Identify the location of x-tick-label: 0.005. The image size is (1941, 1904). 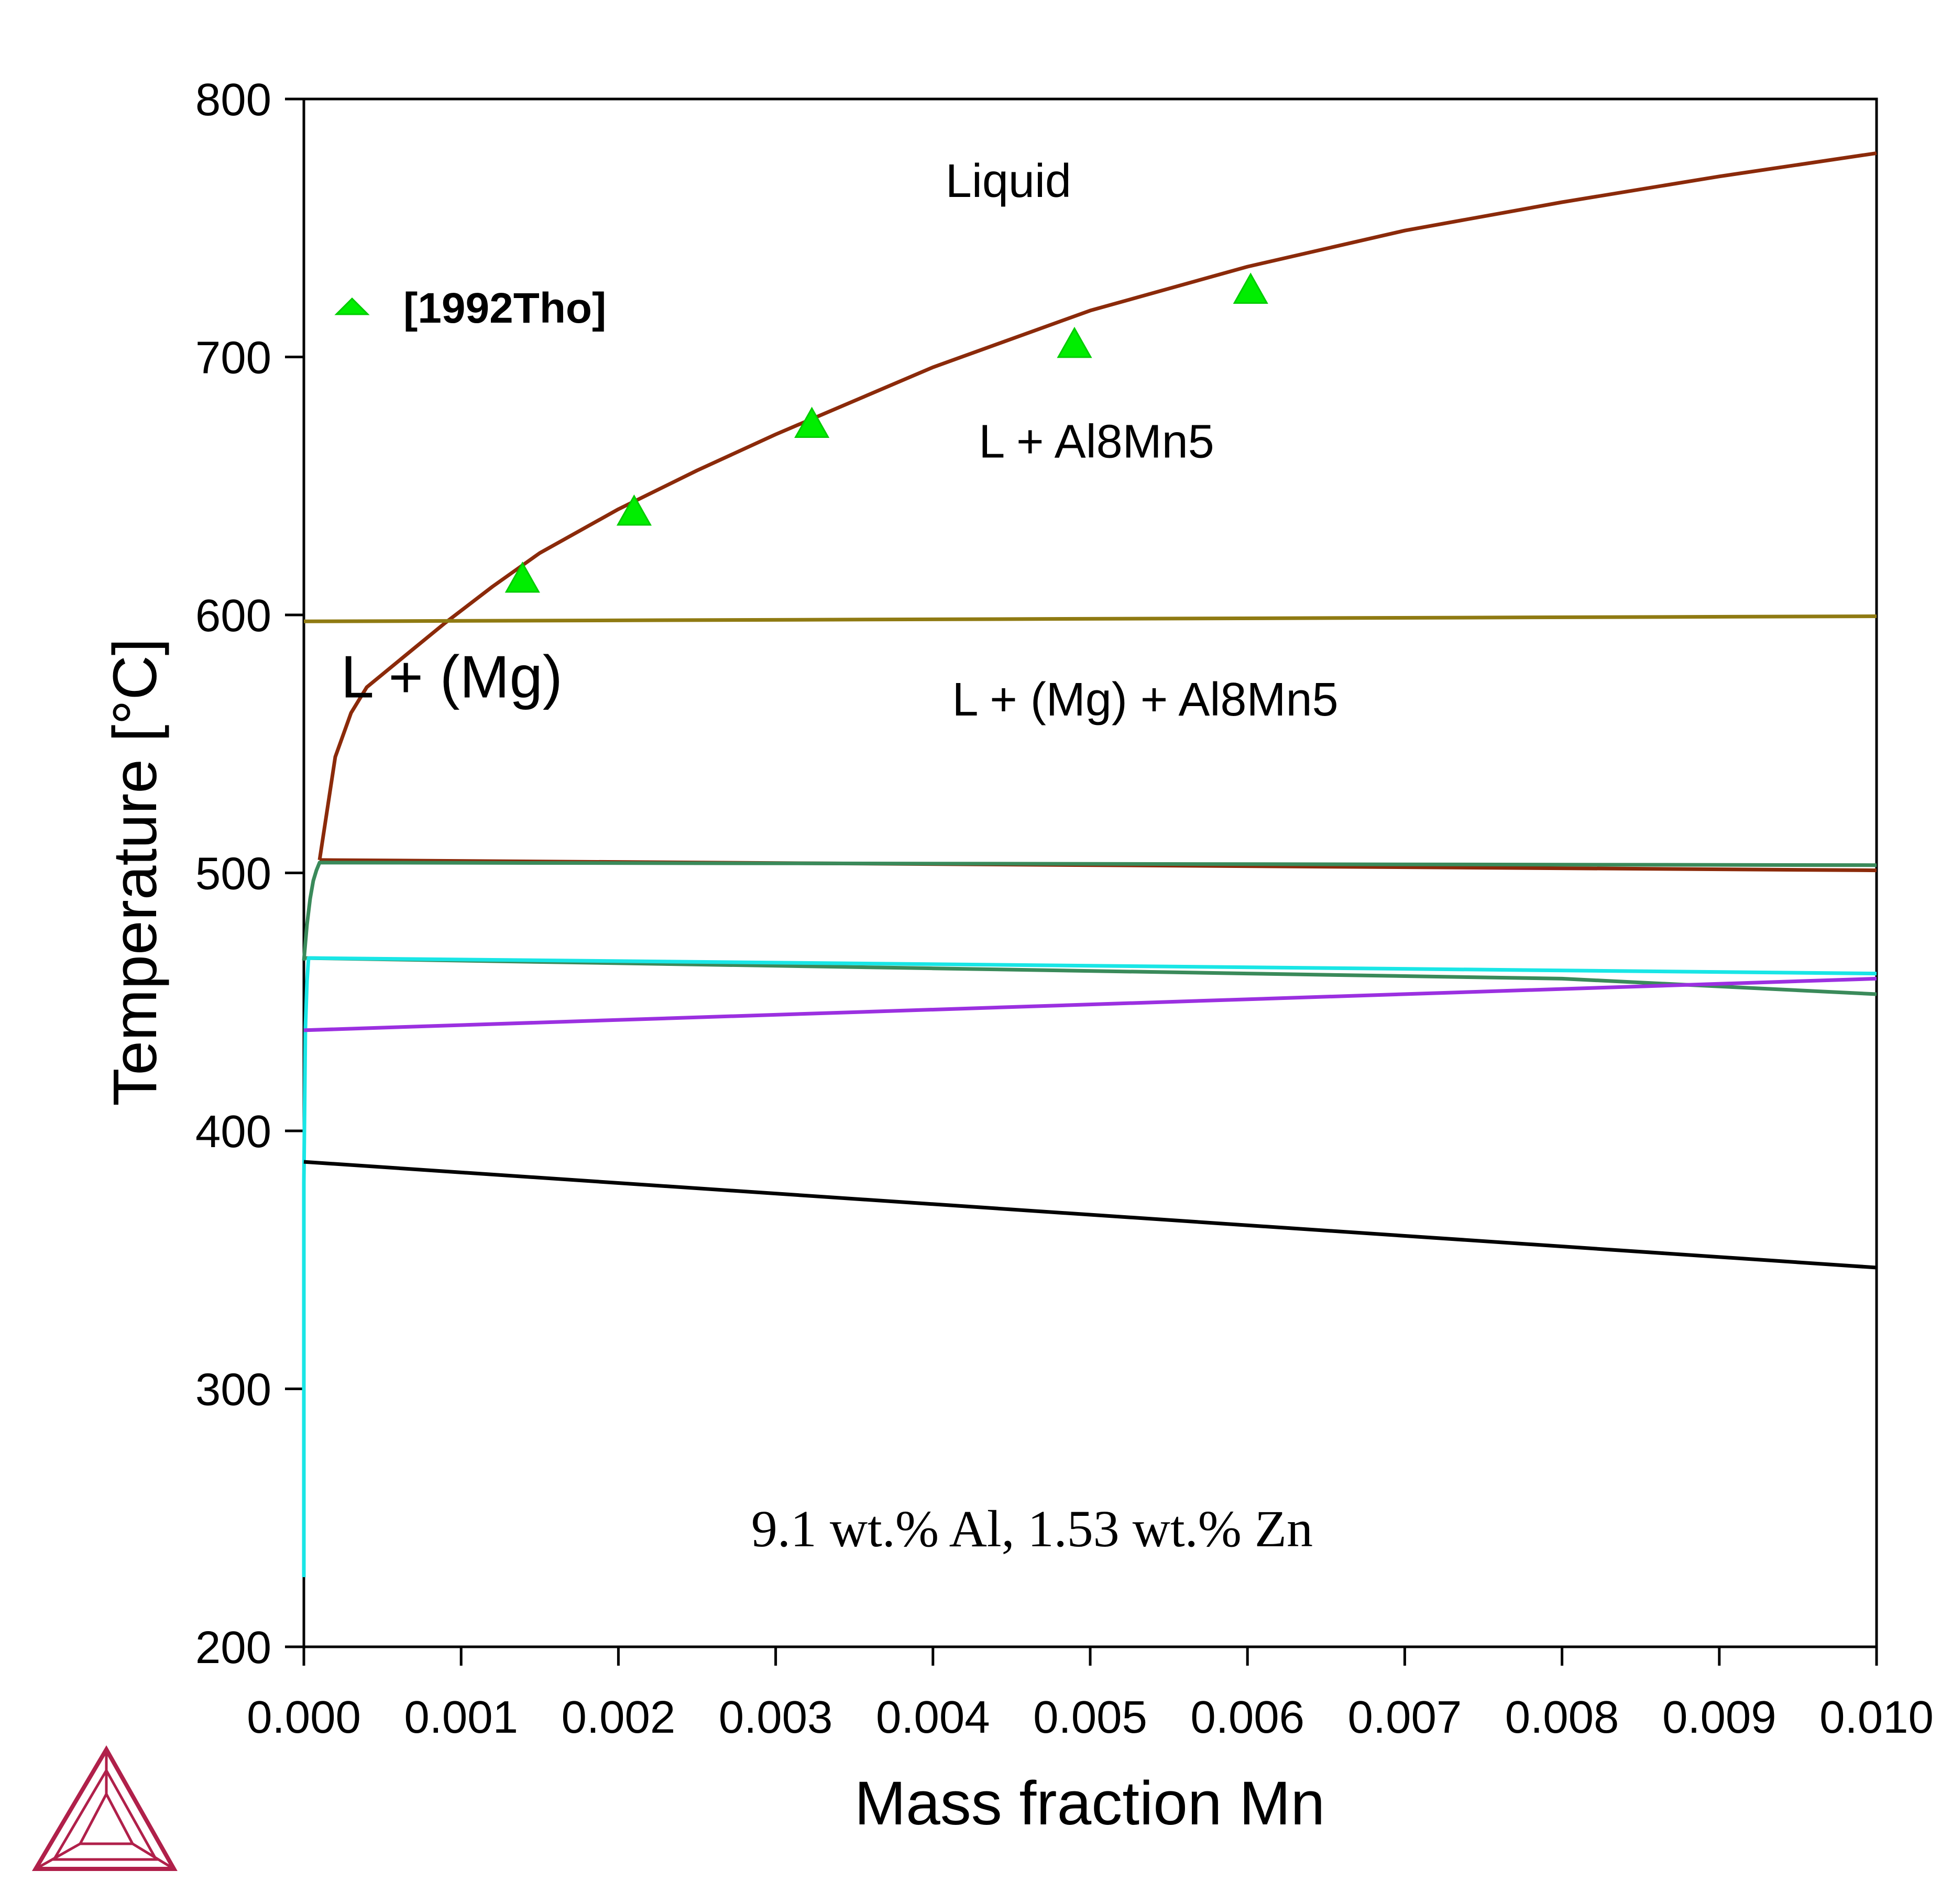
(1090, 1717).